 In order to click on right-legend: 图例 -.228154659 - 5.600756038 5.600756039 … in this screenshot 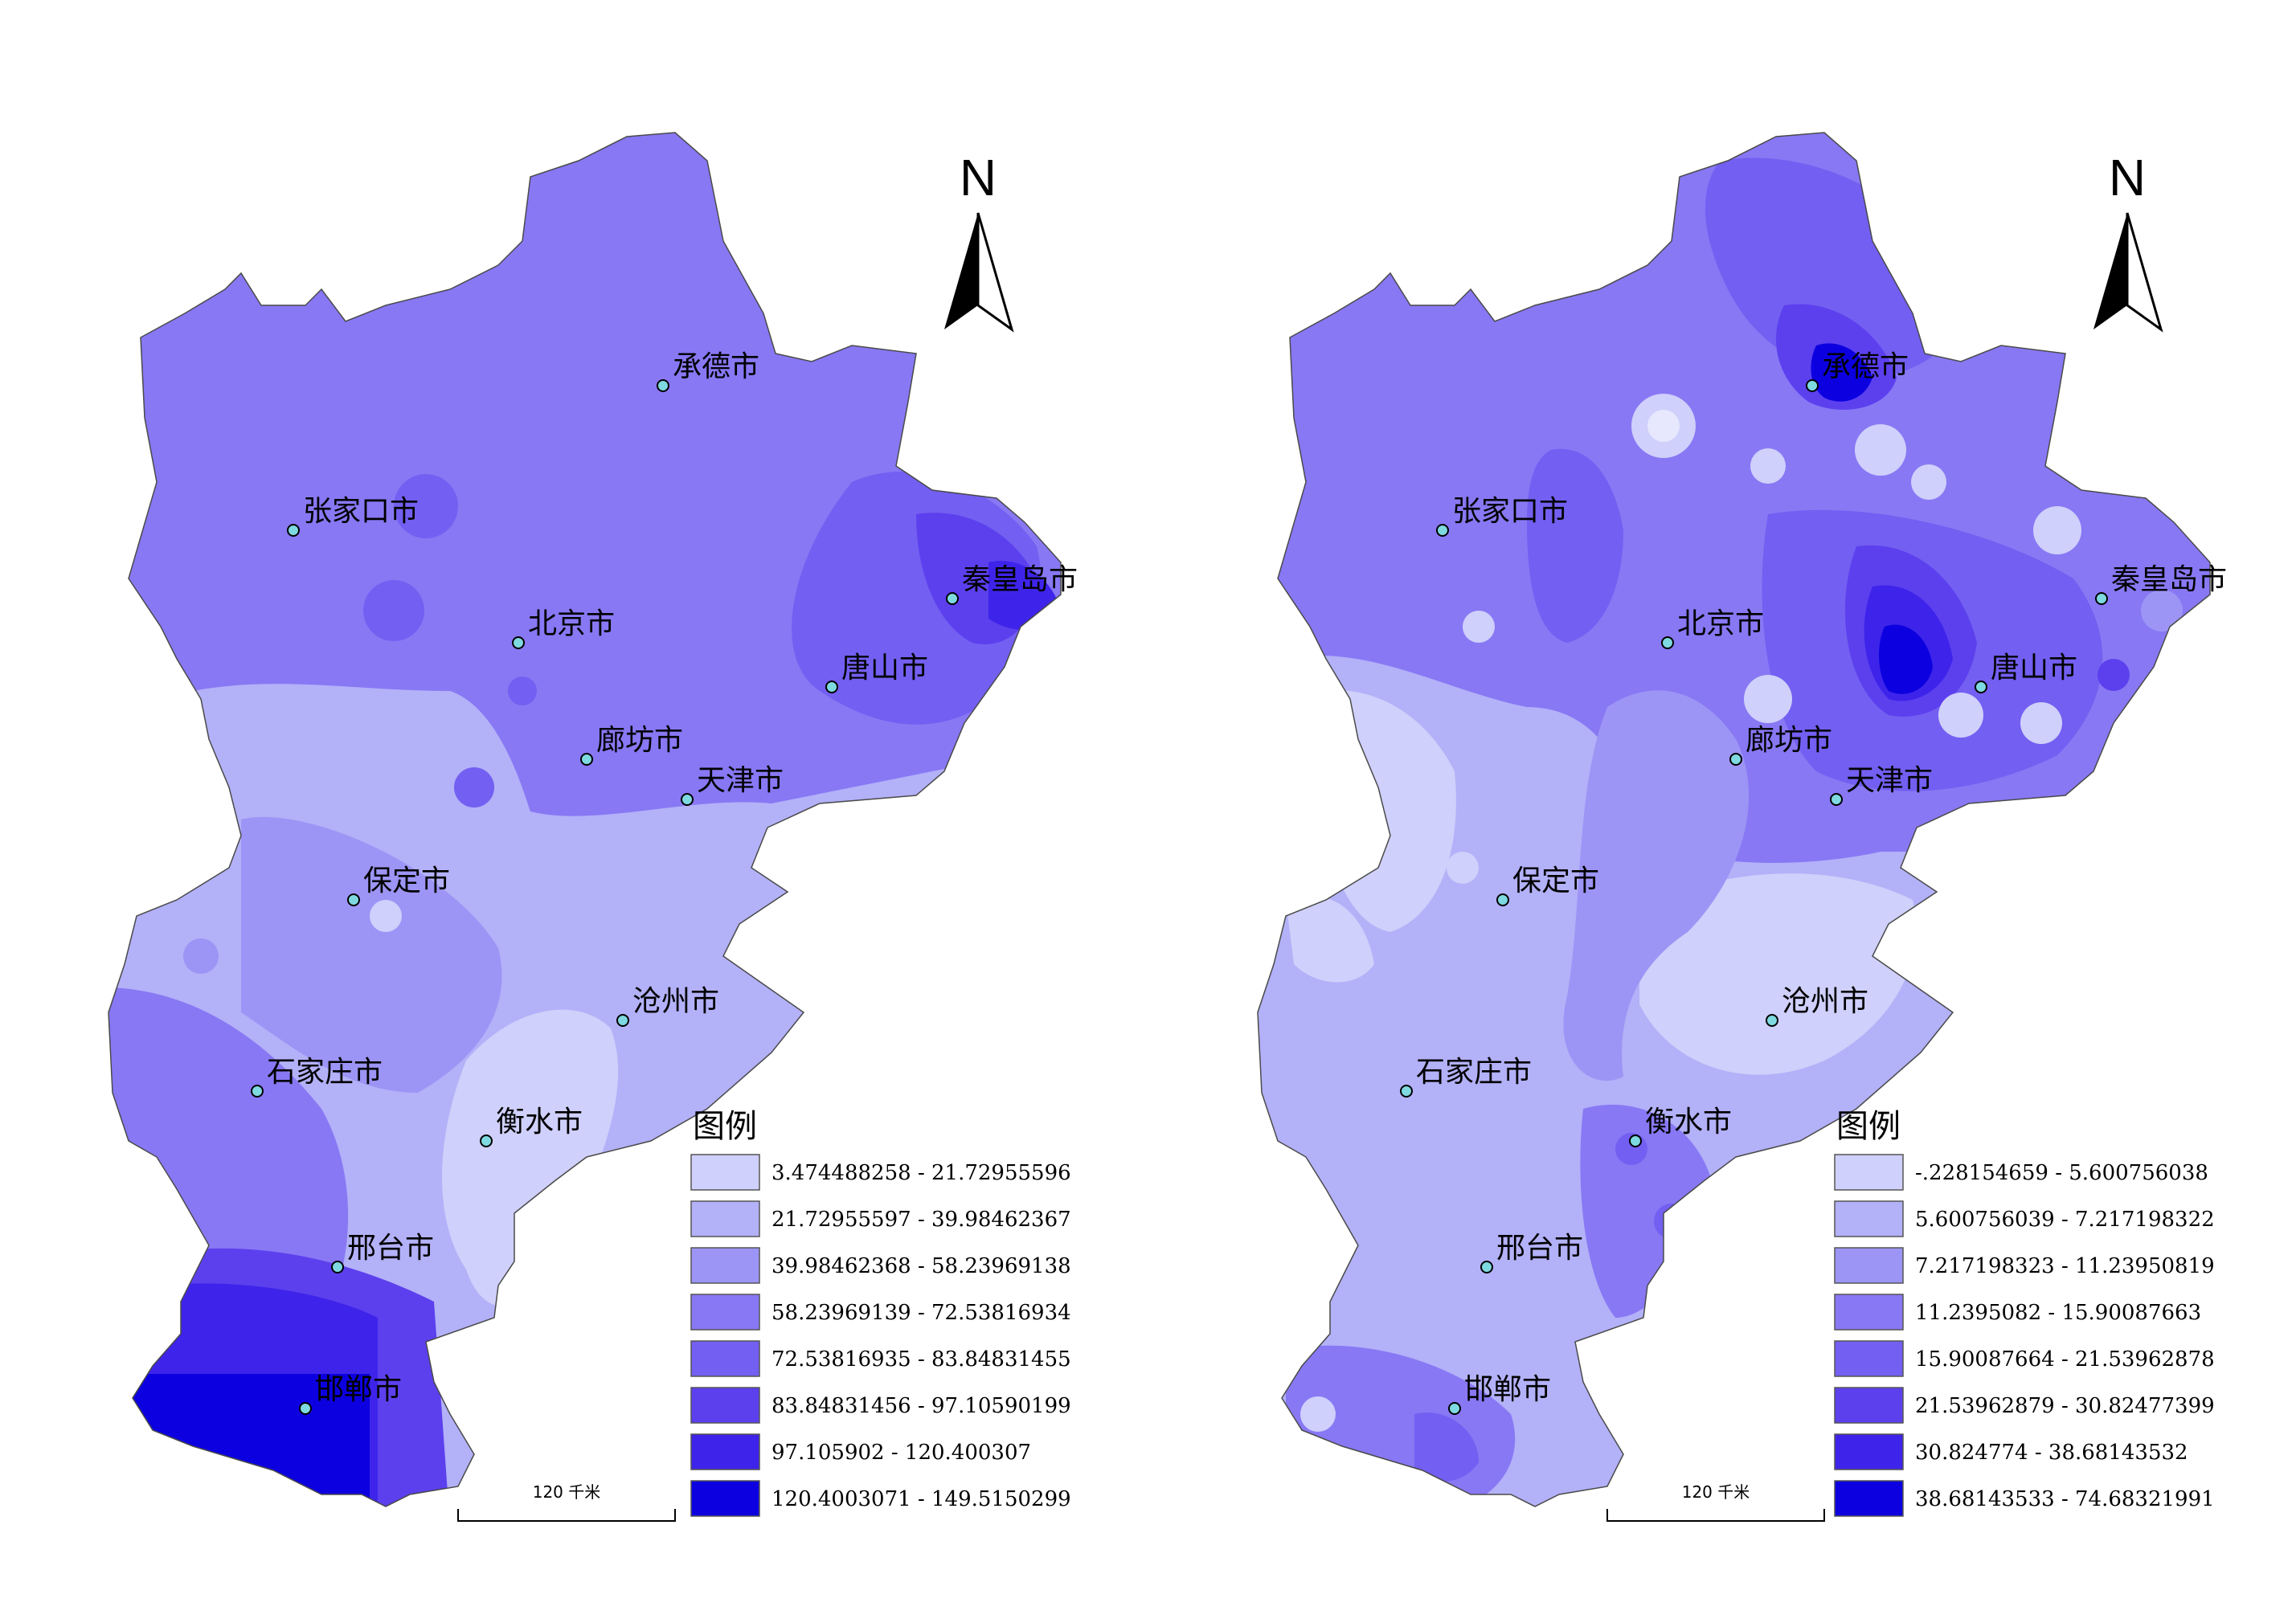, I will do `click(2024, 1312)`.